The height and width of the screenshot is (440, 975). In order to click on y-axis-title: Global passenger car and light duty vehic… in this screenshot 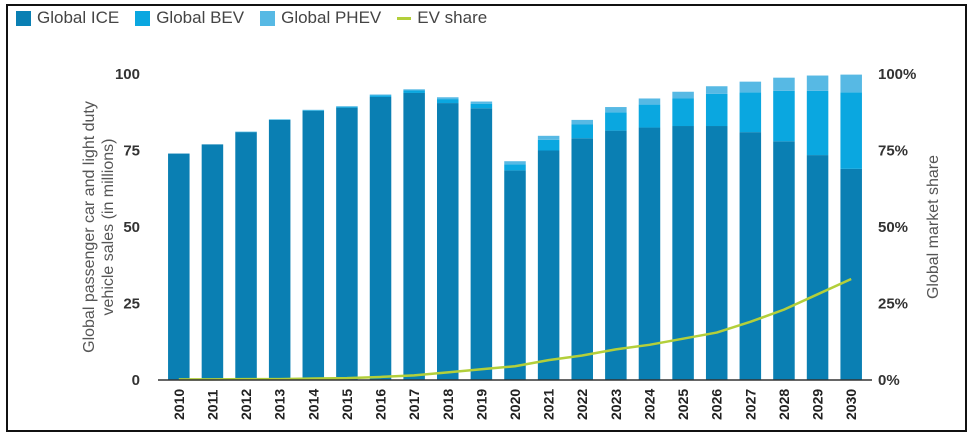, I will do `click(99, 227)`.